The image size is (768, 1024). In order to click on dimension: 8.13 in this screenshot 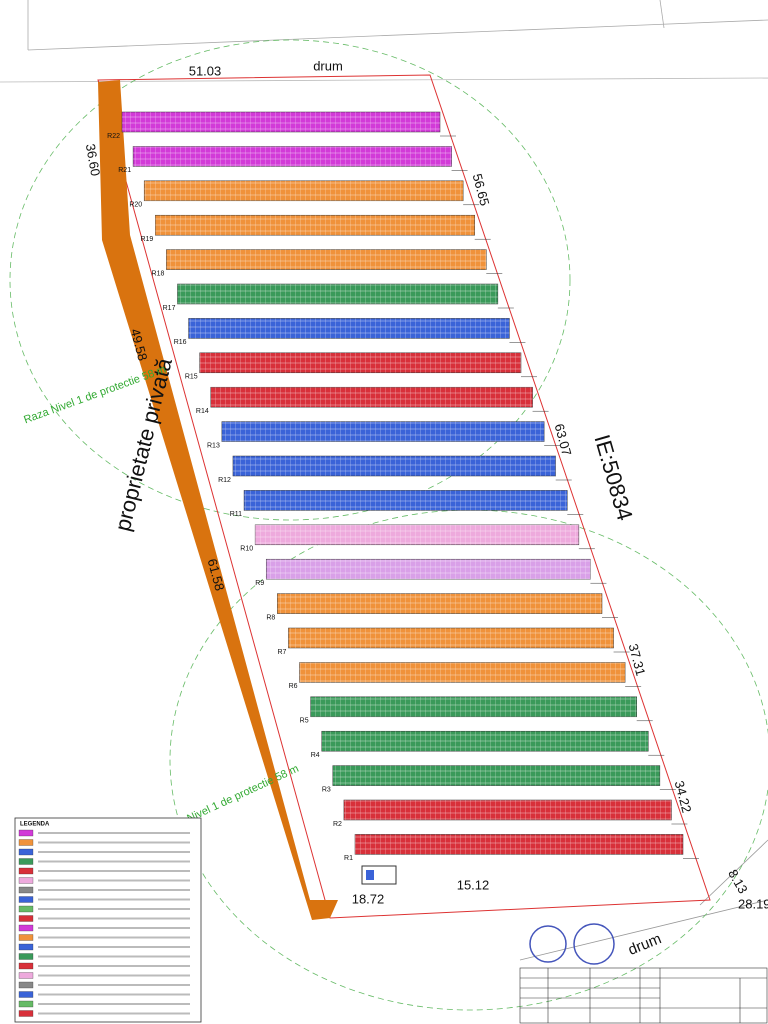, I will do `click(738, 881)`.